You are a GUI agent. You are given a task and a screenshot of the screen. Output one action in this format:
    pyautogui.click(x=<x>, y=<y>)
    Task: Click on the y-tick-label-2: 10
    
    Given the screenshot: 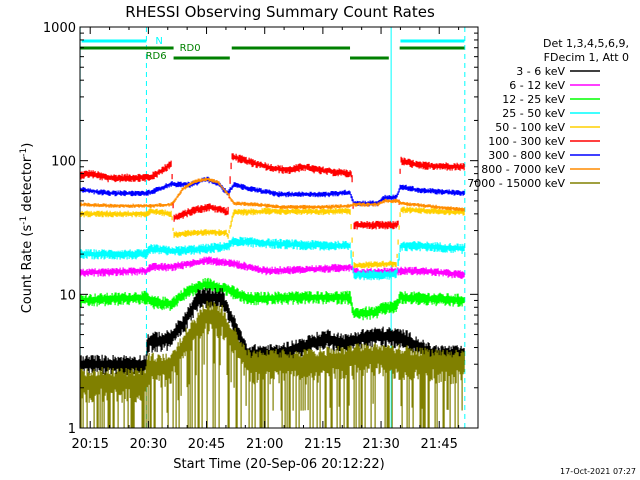 What is the action you would take?
    pyautogui.click(x=67, y=295)
    